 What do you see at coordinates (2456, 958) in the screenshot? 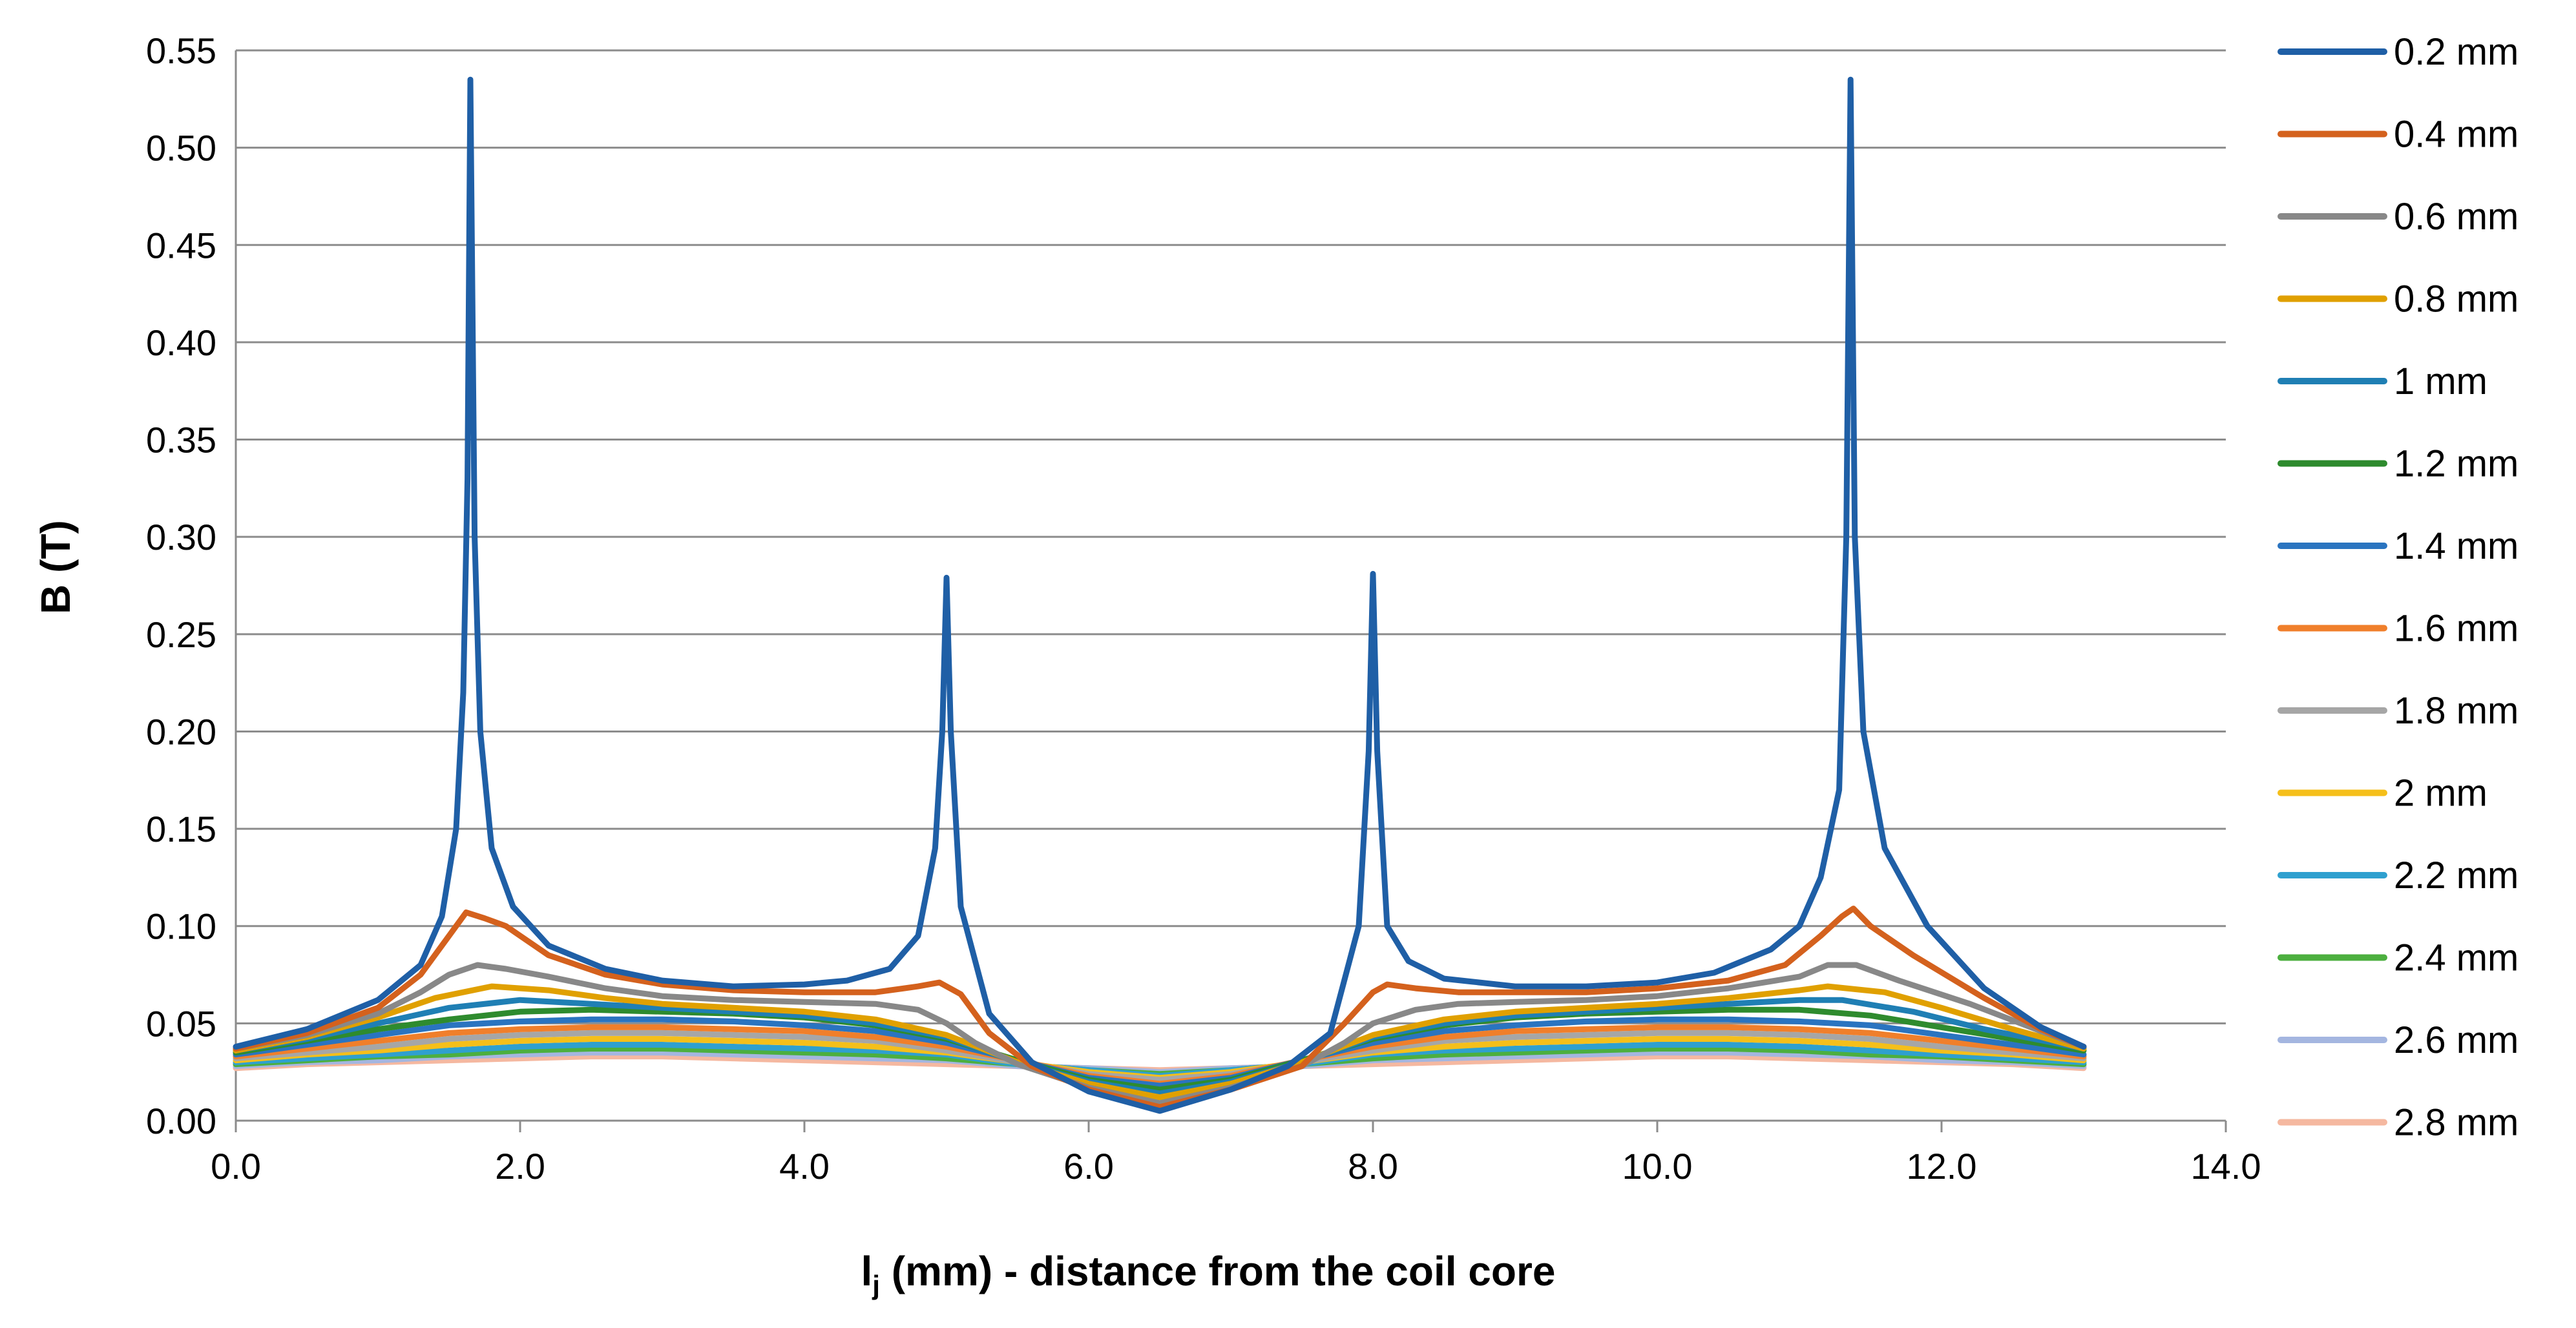
I see `legend-label: 2.4 mm` at bounding box center [2456, 958].